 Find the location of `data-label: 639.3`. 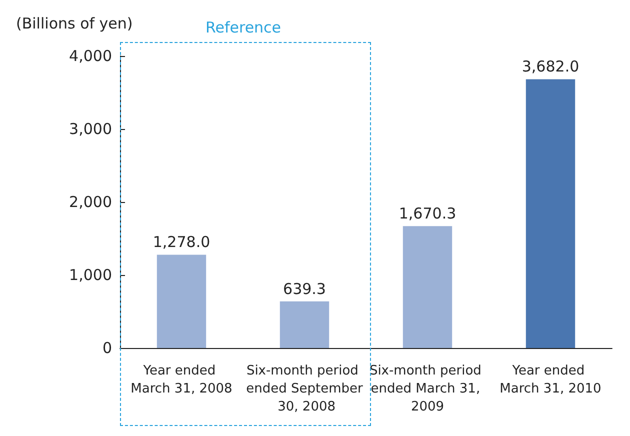

data-label: 639.3 is located at coordinates (304, 289).